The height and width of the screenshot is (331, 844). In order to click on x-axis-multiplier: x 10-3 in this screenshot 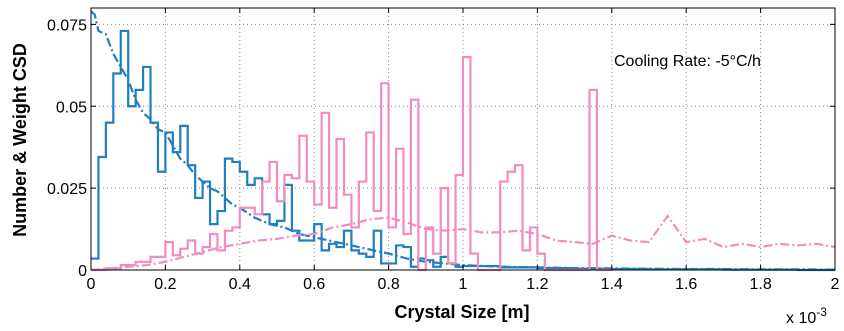, I will do `click(806, 316)`.